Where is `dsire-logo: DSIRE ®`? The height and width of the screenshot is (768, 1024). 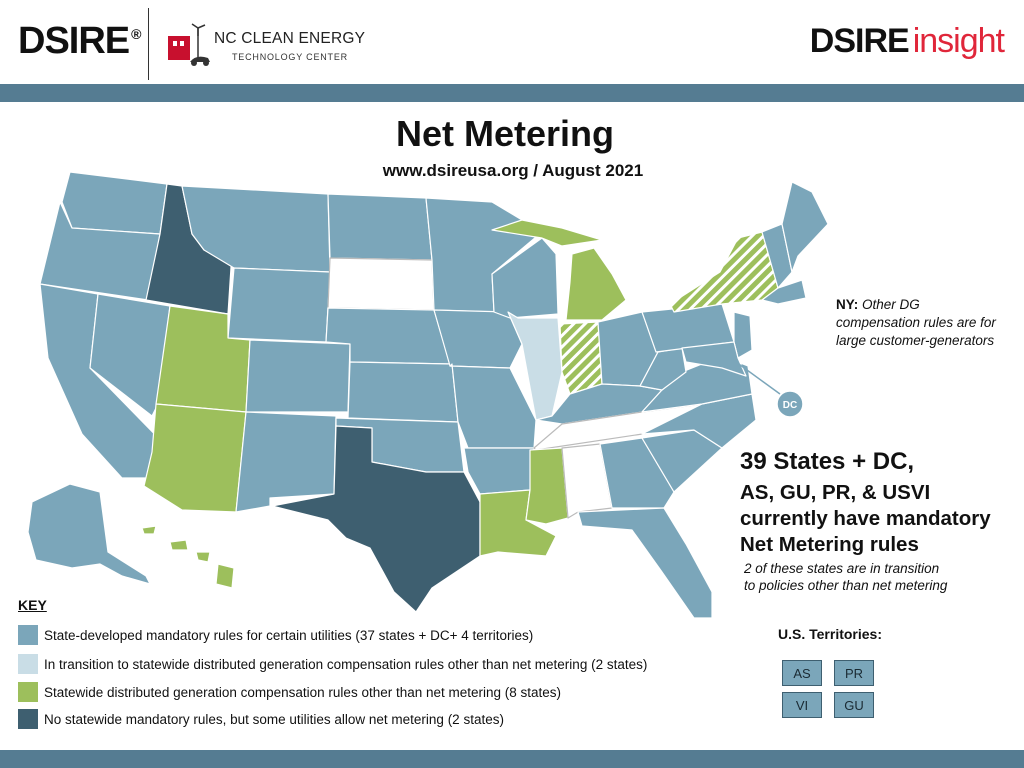 dsire-logo: DSIRE ® is located at coordinates (80, 41).